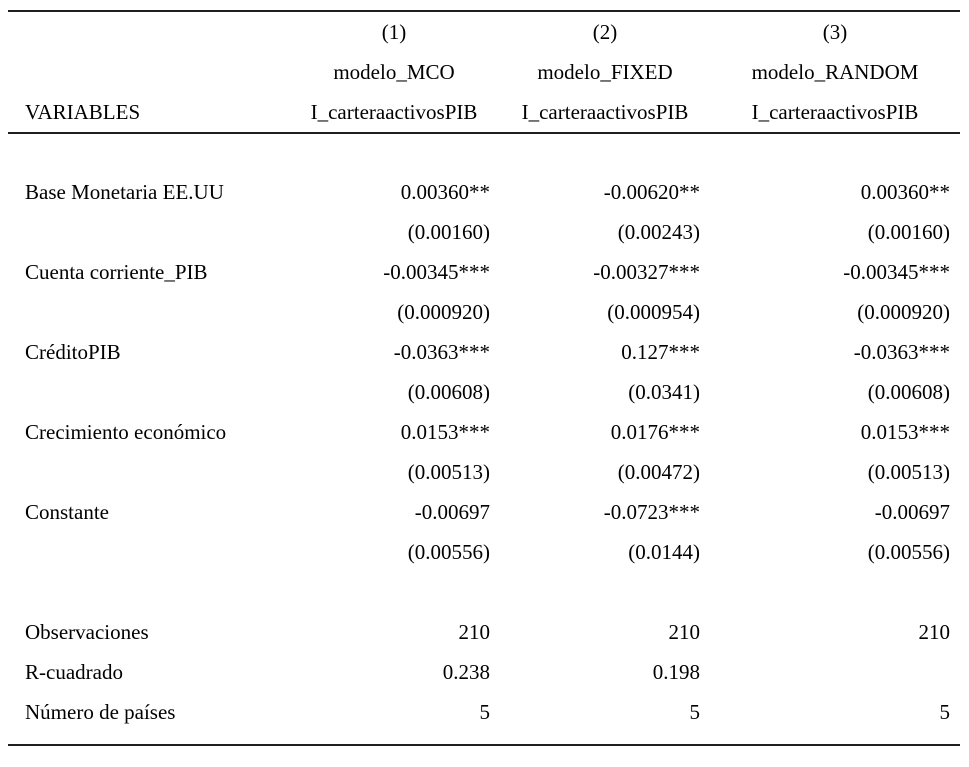 The width and height of the screenshot is (969, 767). I want to click on dep-var-1: I_carteraactivosPIB, so click(394, 113).